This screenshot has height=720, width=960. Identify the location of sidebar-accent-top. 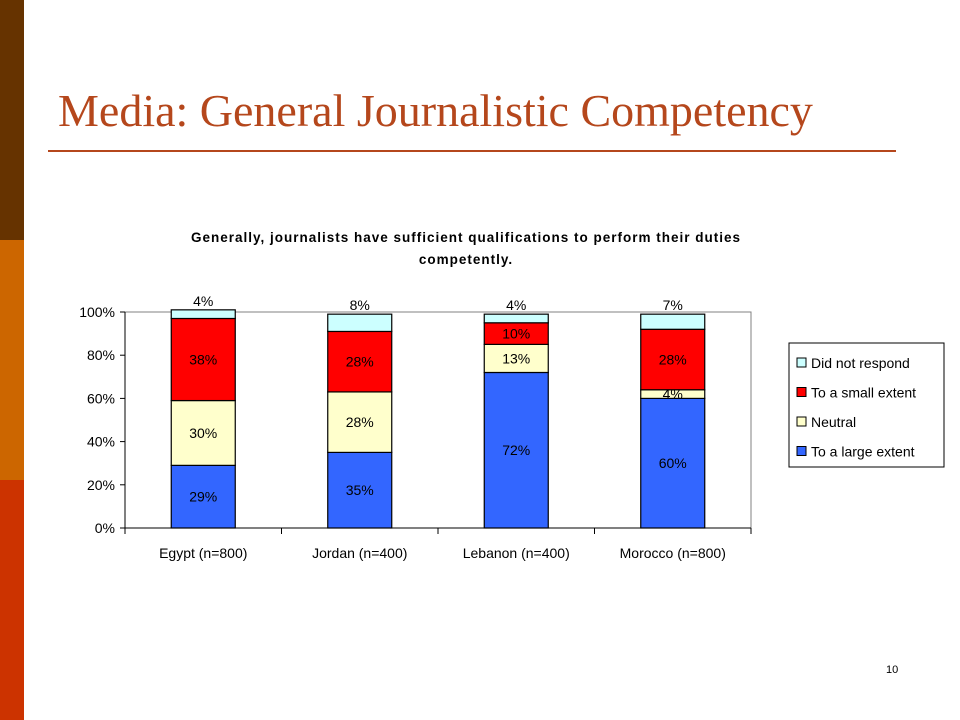
(12, 120).